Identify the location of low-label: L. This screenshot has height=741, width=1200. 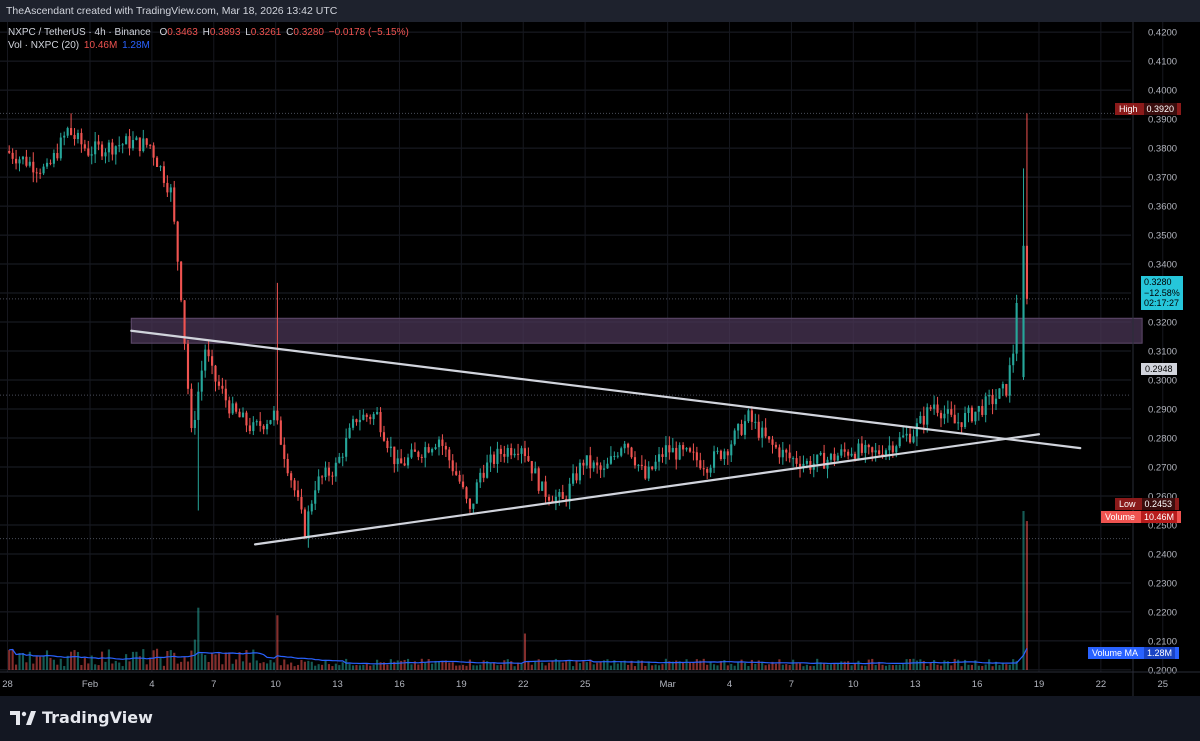
(248, 32).